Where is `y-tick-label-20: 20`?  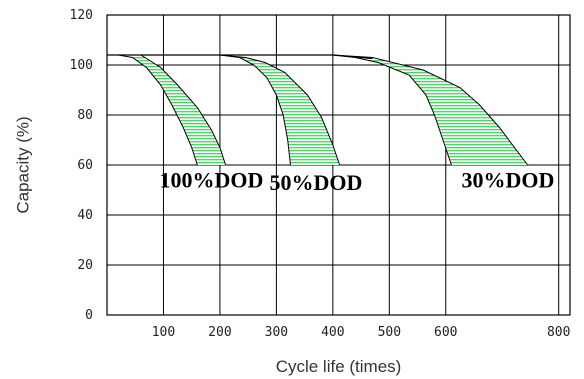 y-tick-label-20: 20 is located at coordinates (85, 265).